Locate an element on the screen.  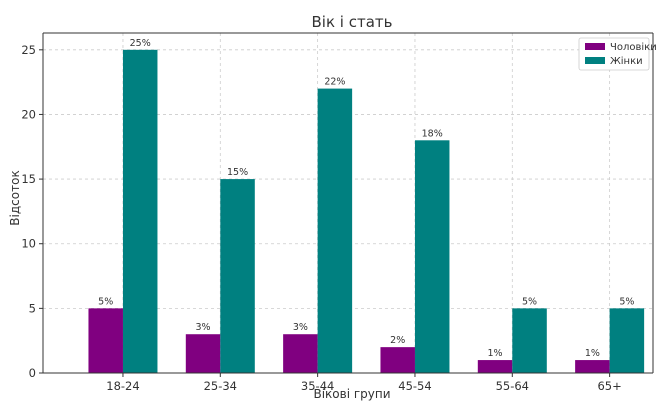
y-axis-label: Відсоток is located at coordinates (15, 197).